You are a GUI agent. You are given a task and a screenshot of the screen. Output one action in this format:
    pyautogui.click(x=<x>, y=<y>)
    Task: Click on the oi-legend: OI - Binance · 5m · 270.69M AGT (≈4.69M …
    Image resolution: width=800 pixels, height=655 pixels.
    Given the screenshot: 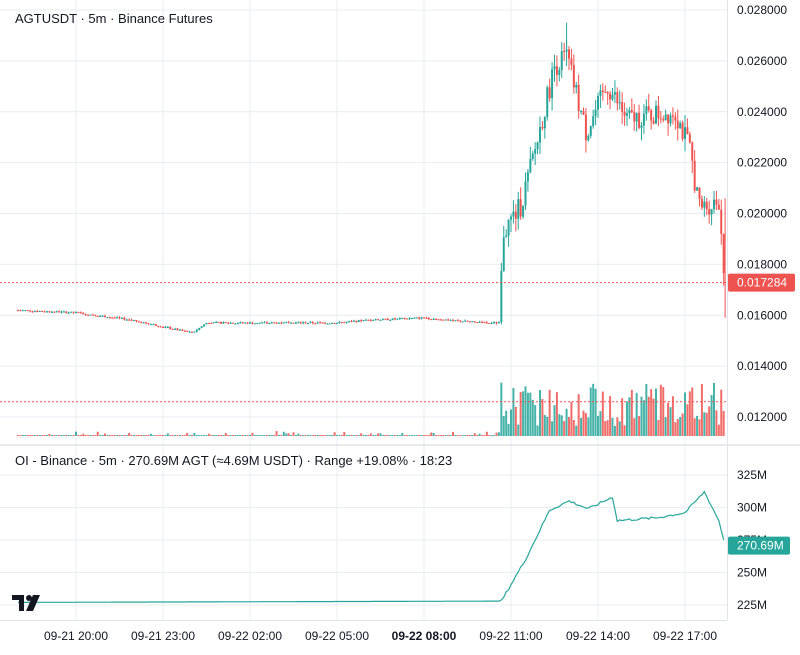 What is the action you would take?
    pyautogui.click(x=234, y=460)
    